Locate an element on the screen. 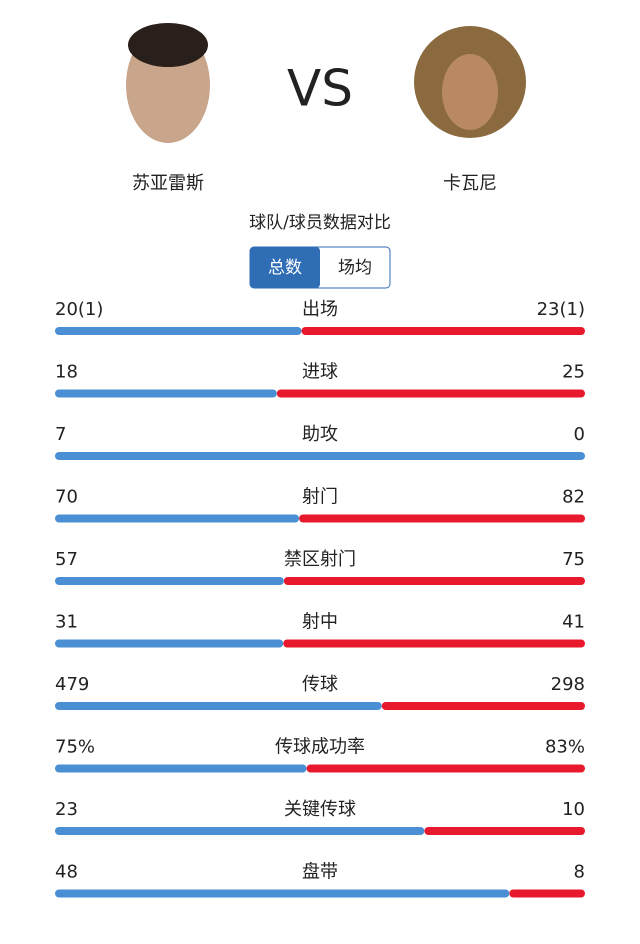  stat-label: 进球 is located at coordinates (320, 372).